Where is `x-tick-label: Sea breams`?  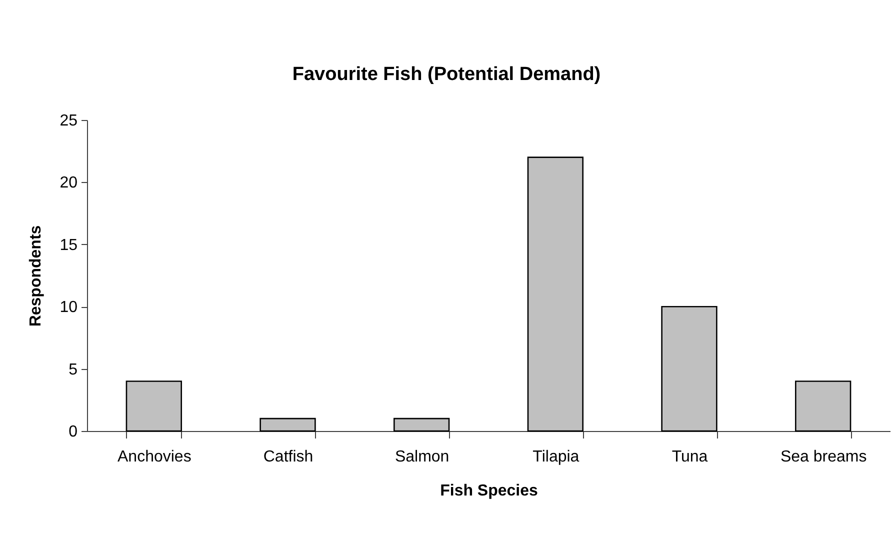 x-tick-label: Sea breams is located at coordinates (823, 457).